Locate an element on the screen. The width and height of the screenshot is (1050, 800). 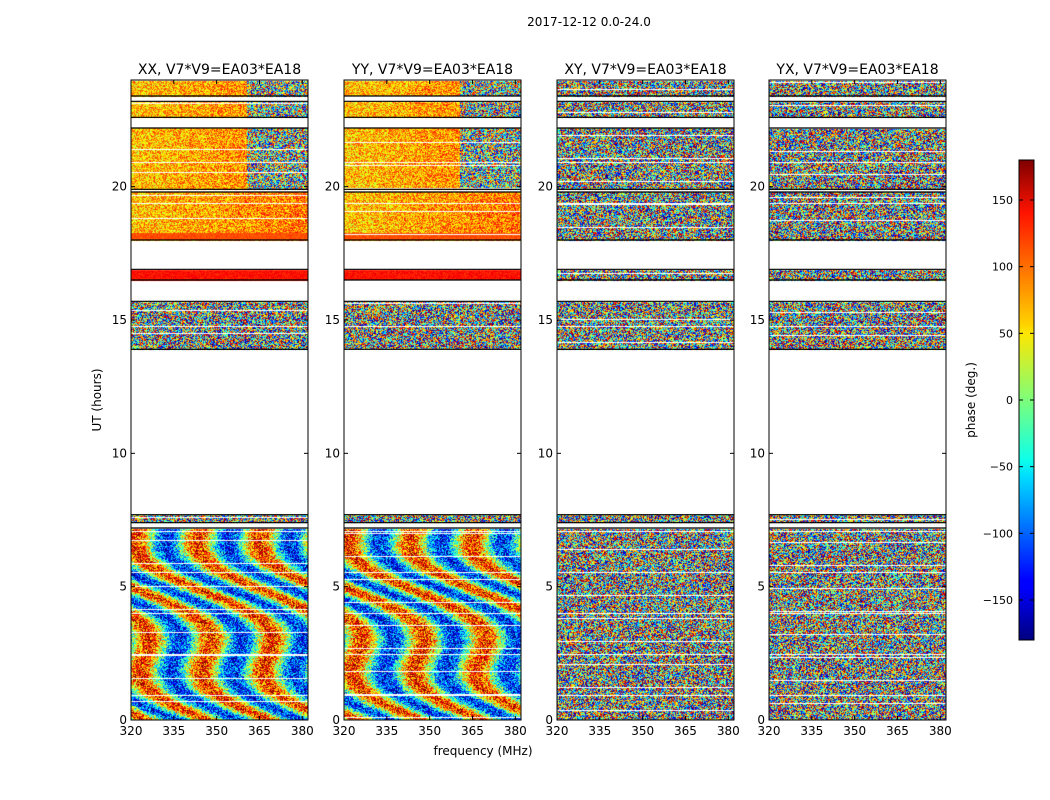
panel-title: YX, V7*V9=EA03*EA18 is located at coordinates (856, 70).